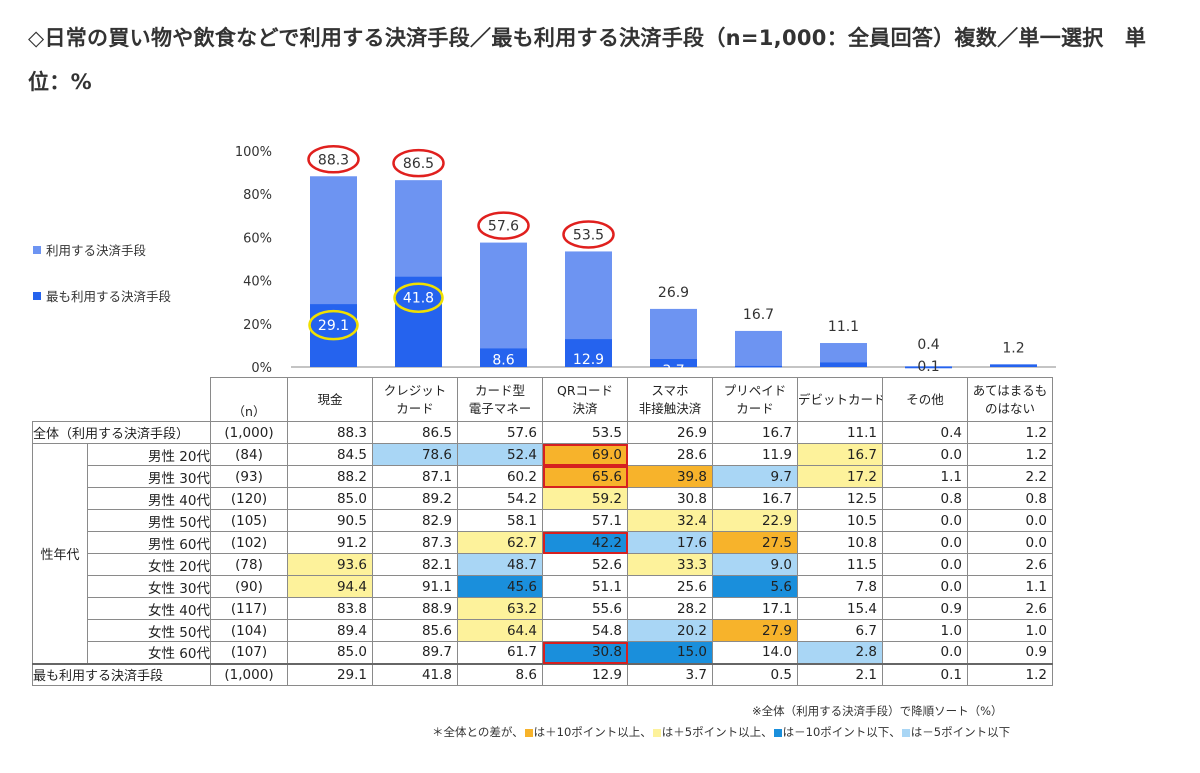  Describe the element at coordinates (249, 498) in the screenshot. I see `row-n: (120)` at that location.